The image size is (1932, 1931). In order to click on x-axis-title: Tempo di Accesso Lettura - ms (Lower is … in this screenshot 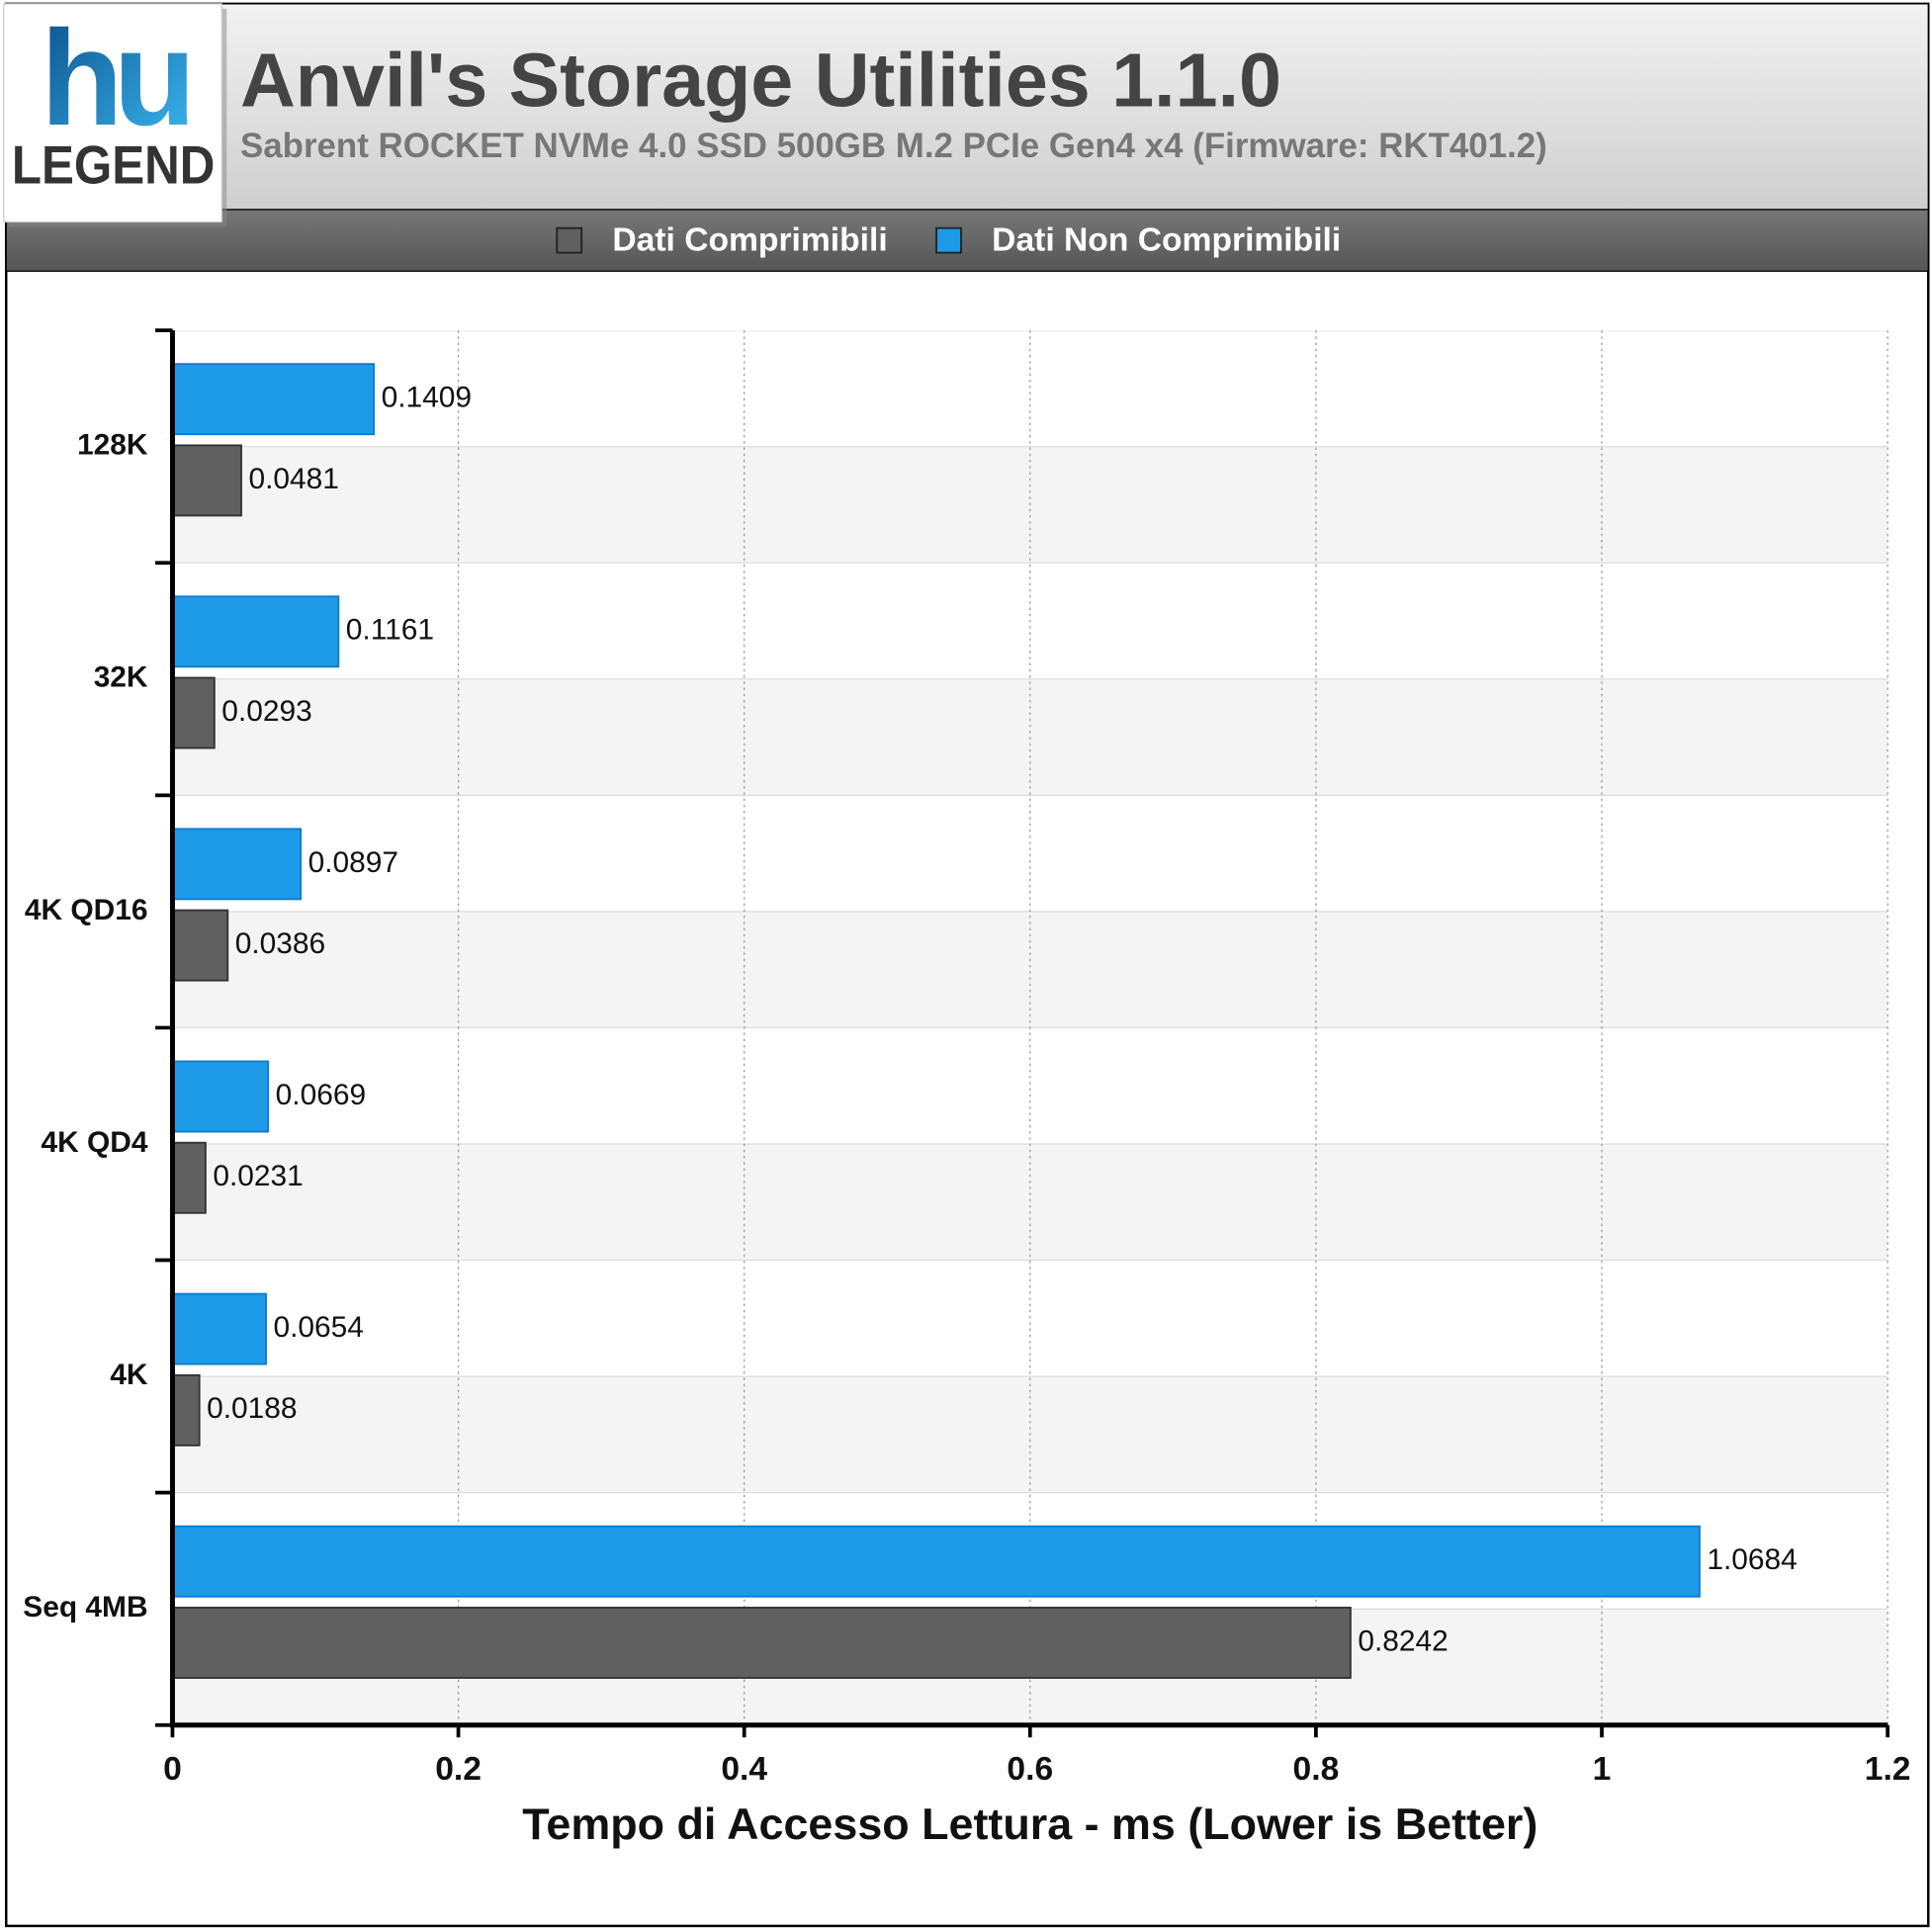, I will do `click(1029, 1824)`.